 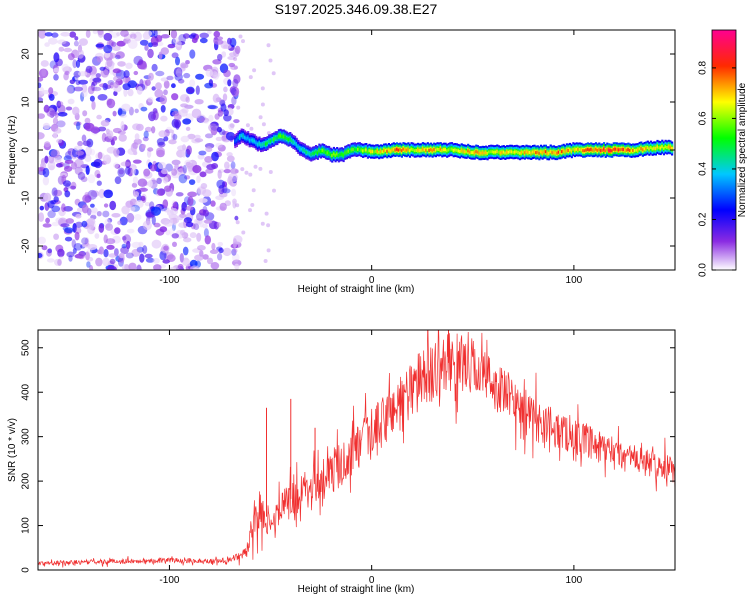 I want to click on y-tick-label: 400, so click(x=26, y=391).